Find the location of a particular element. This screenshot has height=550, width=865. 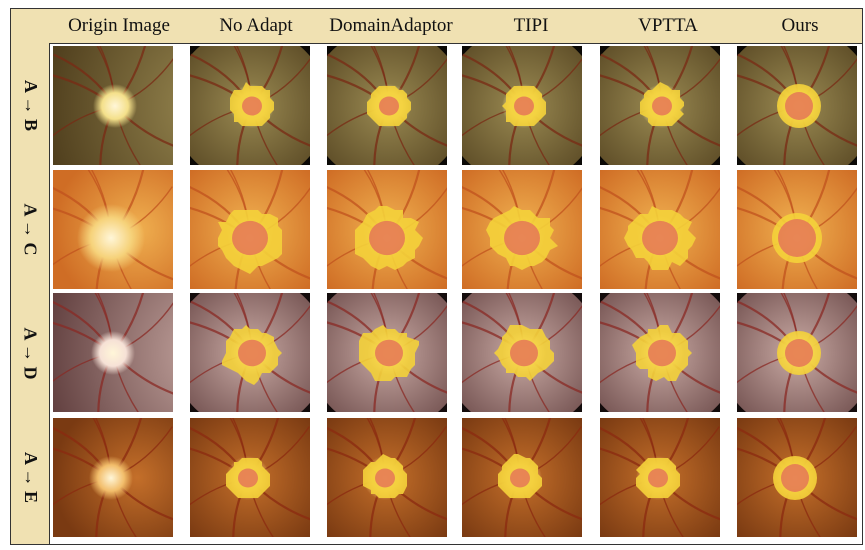

row-label-a-to-d: A → D is located at coordinates (30, 353).